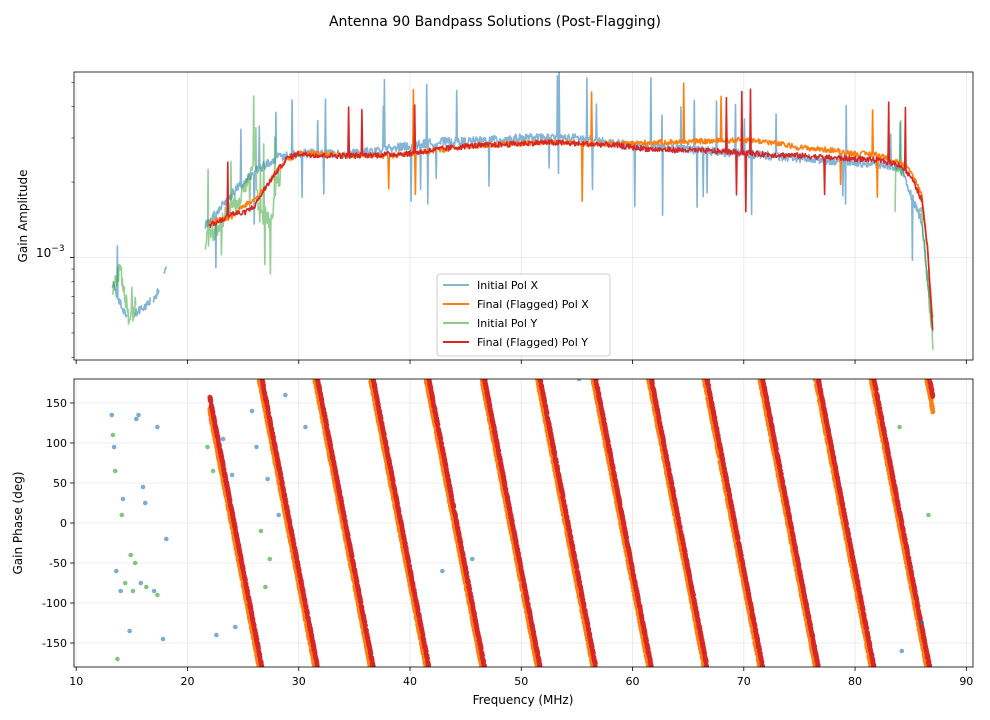  I want to click on amplitude-ytick-label: 10−3, so click(50, 252).